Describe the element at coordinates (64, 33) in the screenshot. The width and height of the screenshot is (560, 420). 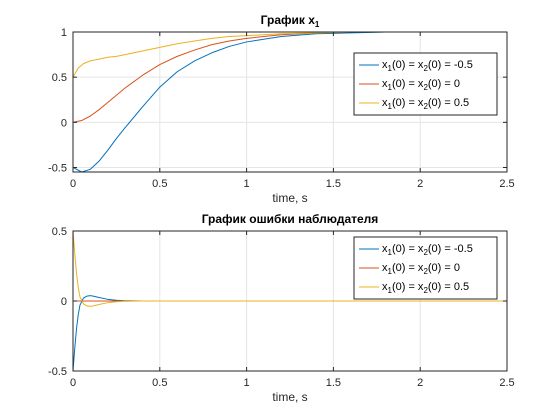
I see `y-tick-label-3: 1` at that location.